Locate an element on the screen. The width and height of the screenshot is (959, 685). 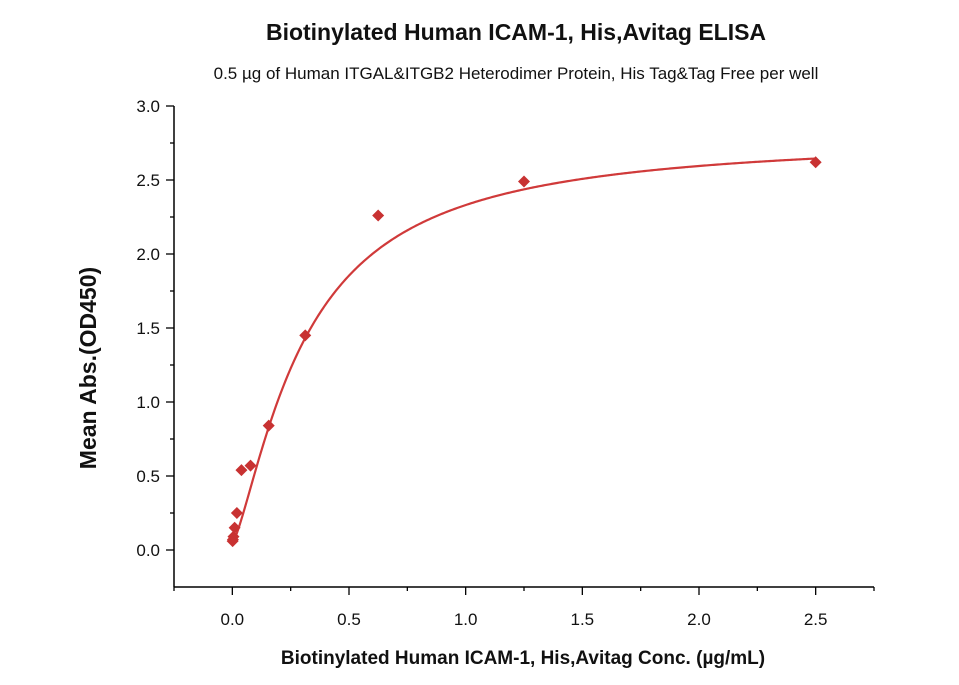
x-axis-ticks: 0.0 0.5 1.0 1.5 2.0 2.5 is located at coordinates (524, 608).